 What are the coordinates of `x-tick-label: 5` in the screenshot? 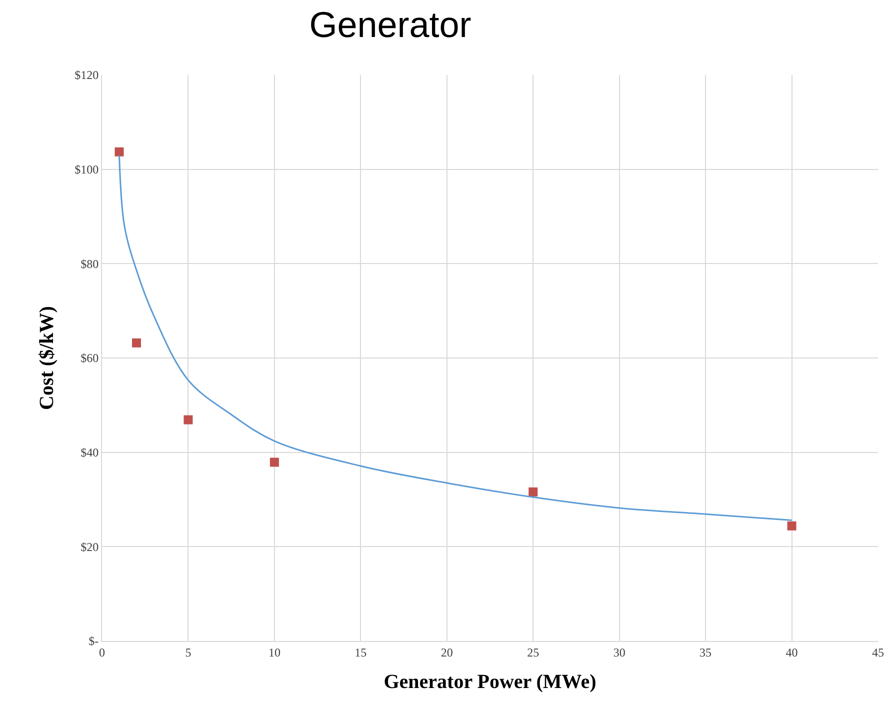 It's located at (188, 652).